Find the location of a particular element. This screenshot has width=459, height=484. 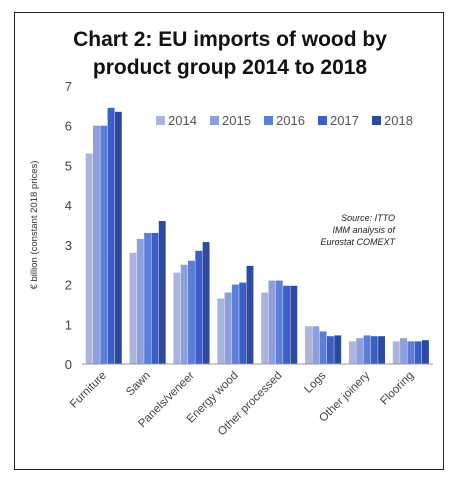

y-tick-label: 2 is located at coordinates (68, 285).